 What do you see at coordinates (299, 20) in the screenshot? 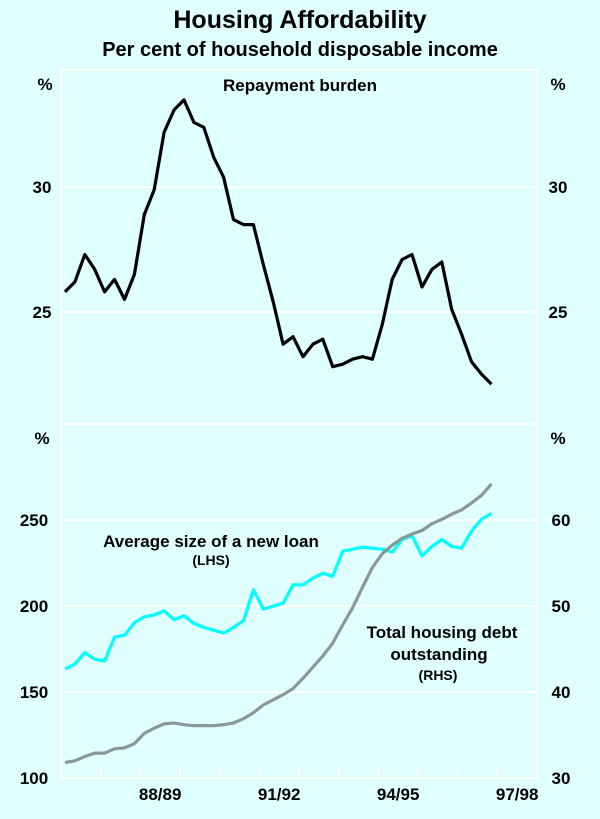
I see `chart-title: Housing Affordability` at bounding box center [299, 20].